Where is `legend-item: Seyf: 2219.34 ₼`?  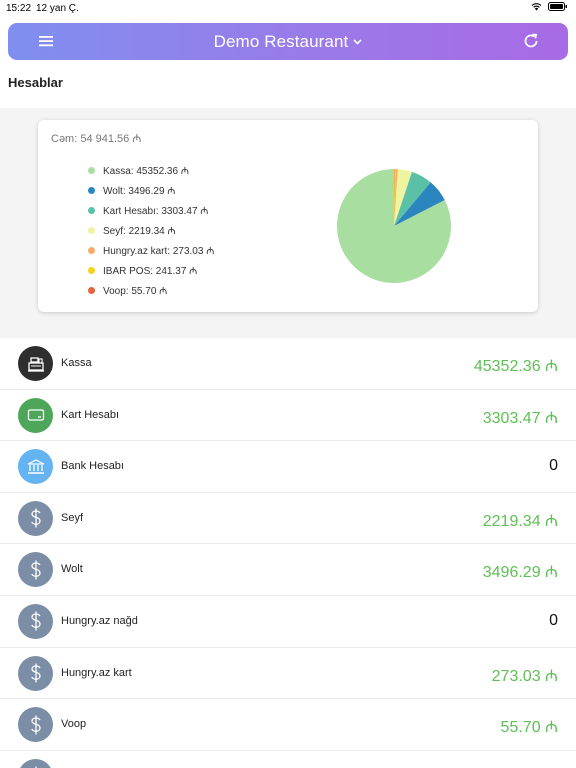
legend-item: Seyf: 2219.34 ₼ is located at coordinates (151, 230).